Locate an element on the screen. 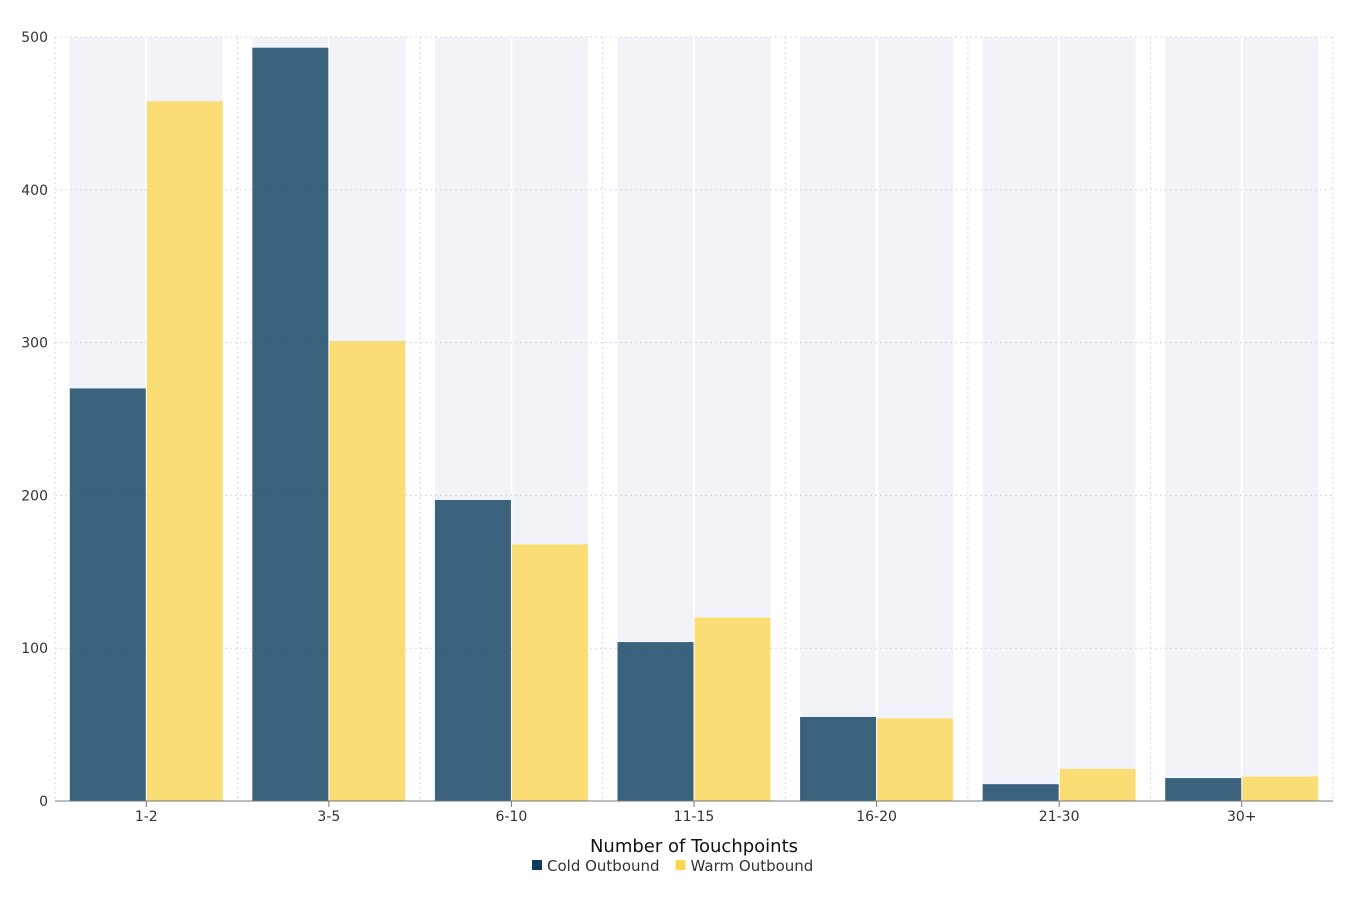 This screenshot has width=1350, height=900. x-axis-ticks: 1-2 3-5 6-10 11-15 16-20 21-30 30+ is located at coordinates (696, 813).